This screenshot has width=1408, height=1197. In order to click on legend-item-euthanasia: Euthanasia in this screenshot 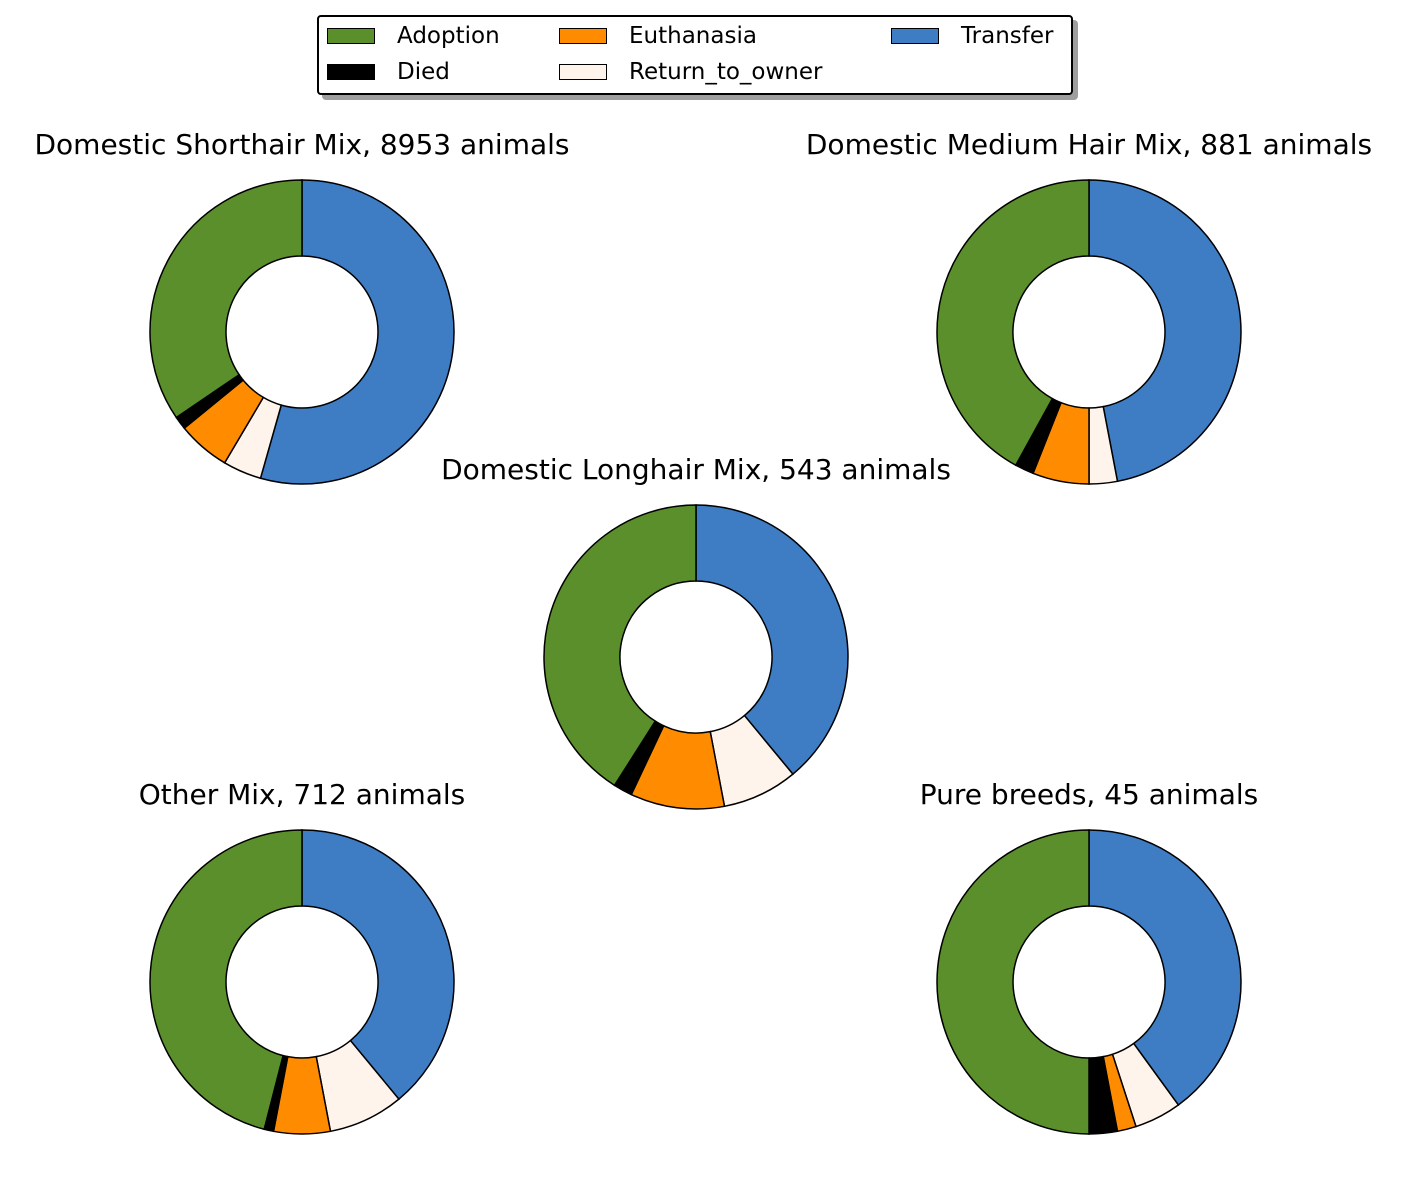, I will do `click(658, 36)`.